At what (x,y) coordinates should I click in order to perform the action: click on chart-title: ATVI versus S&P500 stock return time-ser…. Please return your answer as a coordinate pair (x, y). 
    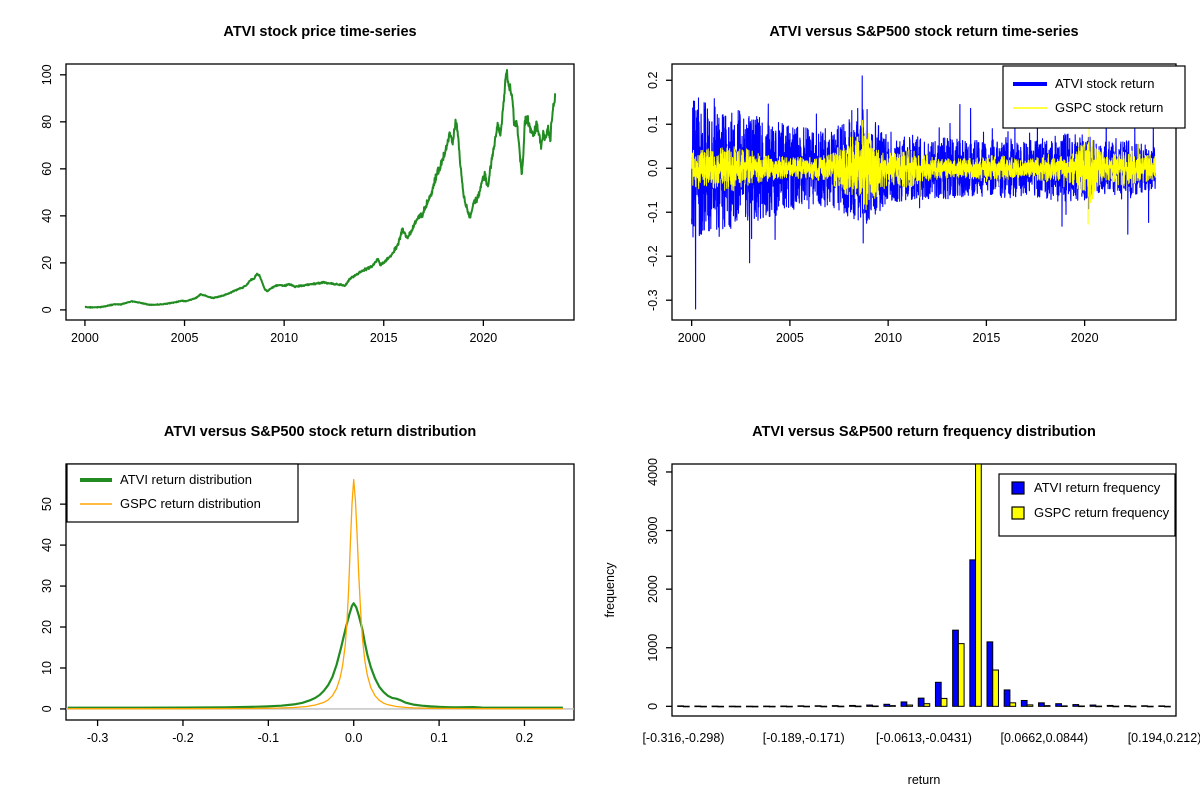
    Looking at the image, I should click on (923, 32).